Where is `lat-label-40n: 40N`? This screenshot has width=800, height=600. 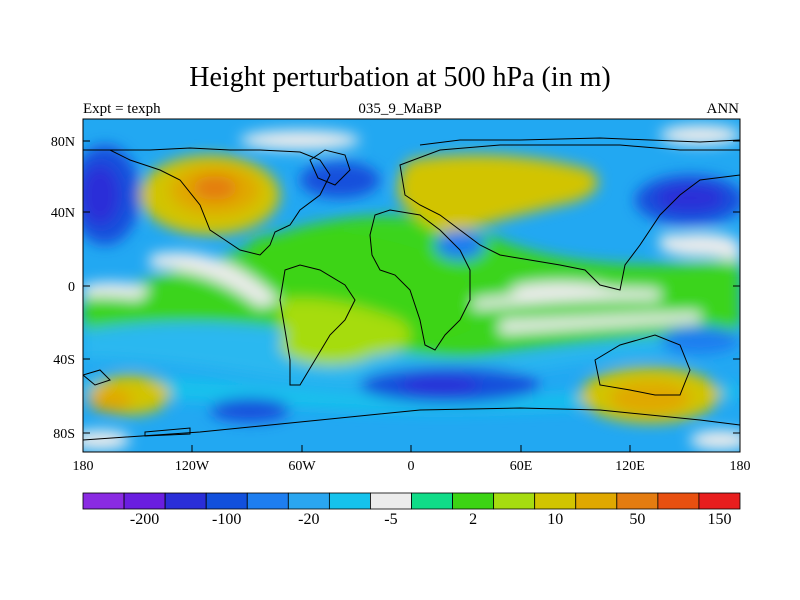
lat-label-40n: 40N is located at coordinates (63, 213).